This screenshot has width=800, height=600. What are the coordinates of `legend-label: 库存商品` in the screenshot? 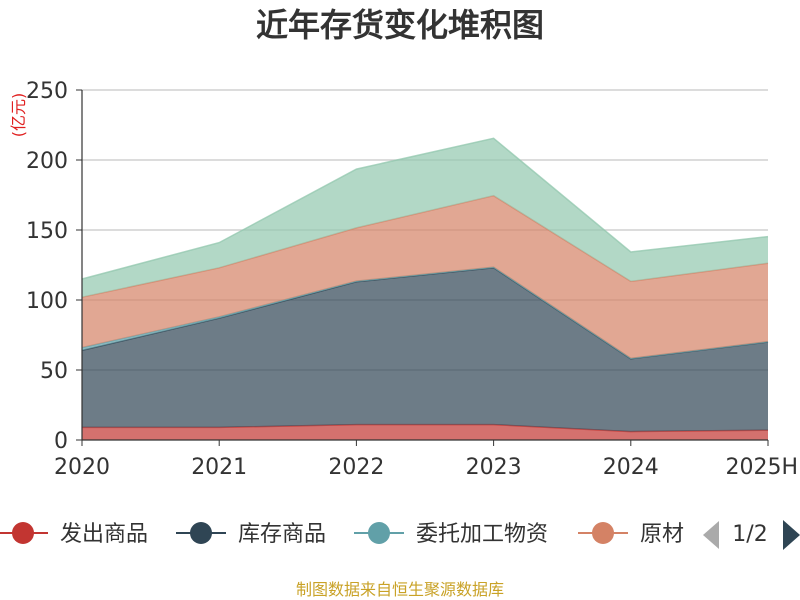 It's located at (282, 534).